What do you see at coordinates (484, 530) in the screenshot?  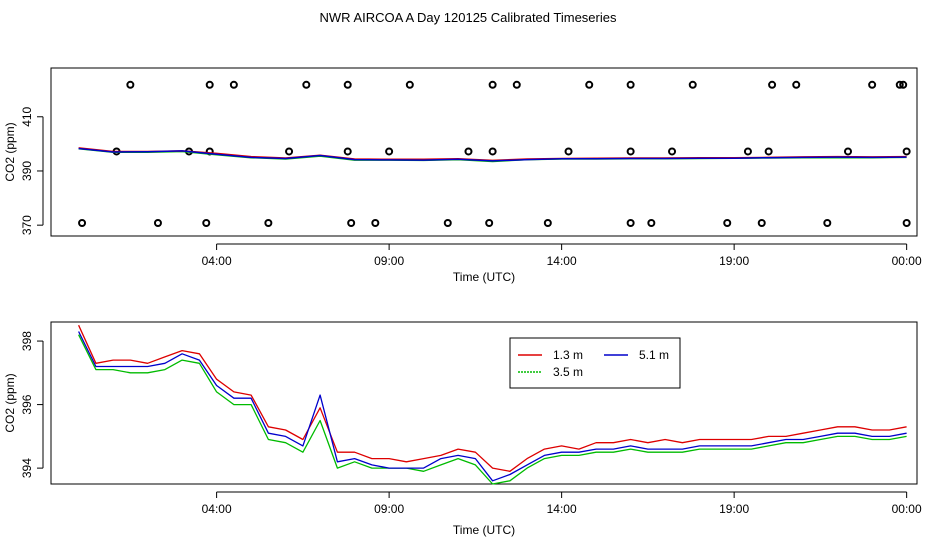 I see `bottom-x-axis-label: Time (UTC)` at bounding box center [484, 530].